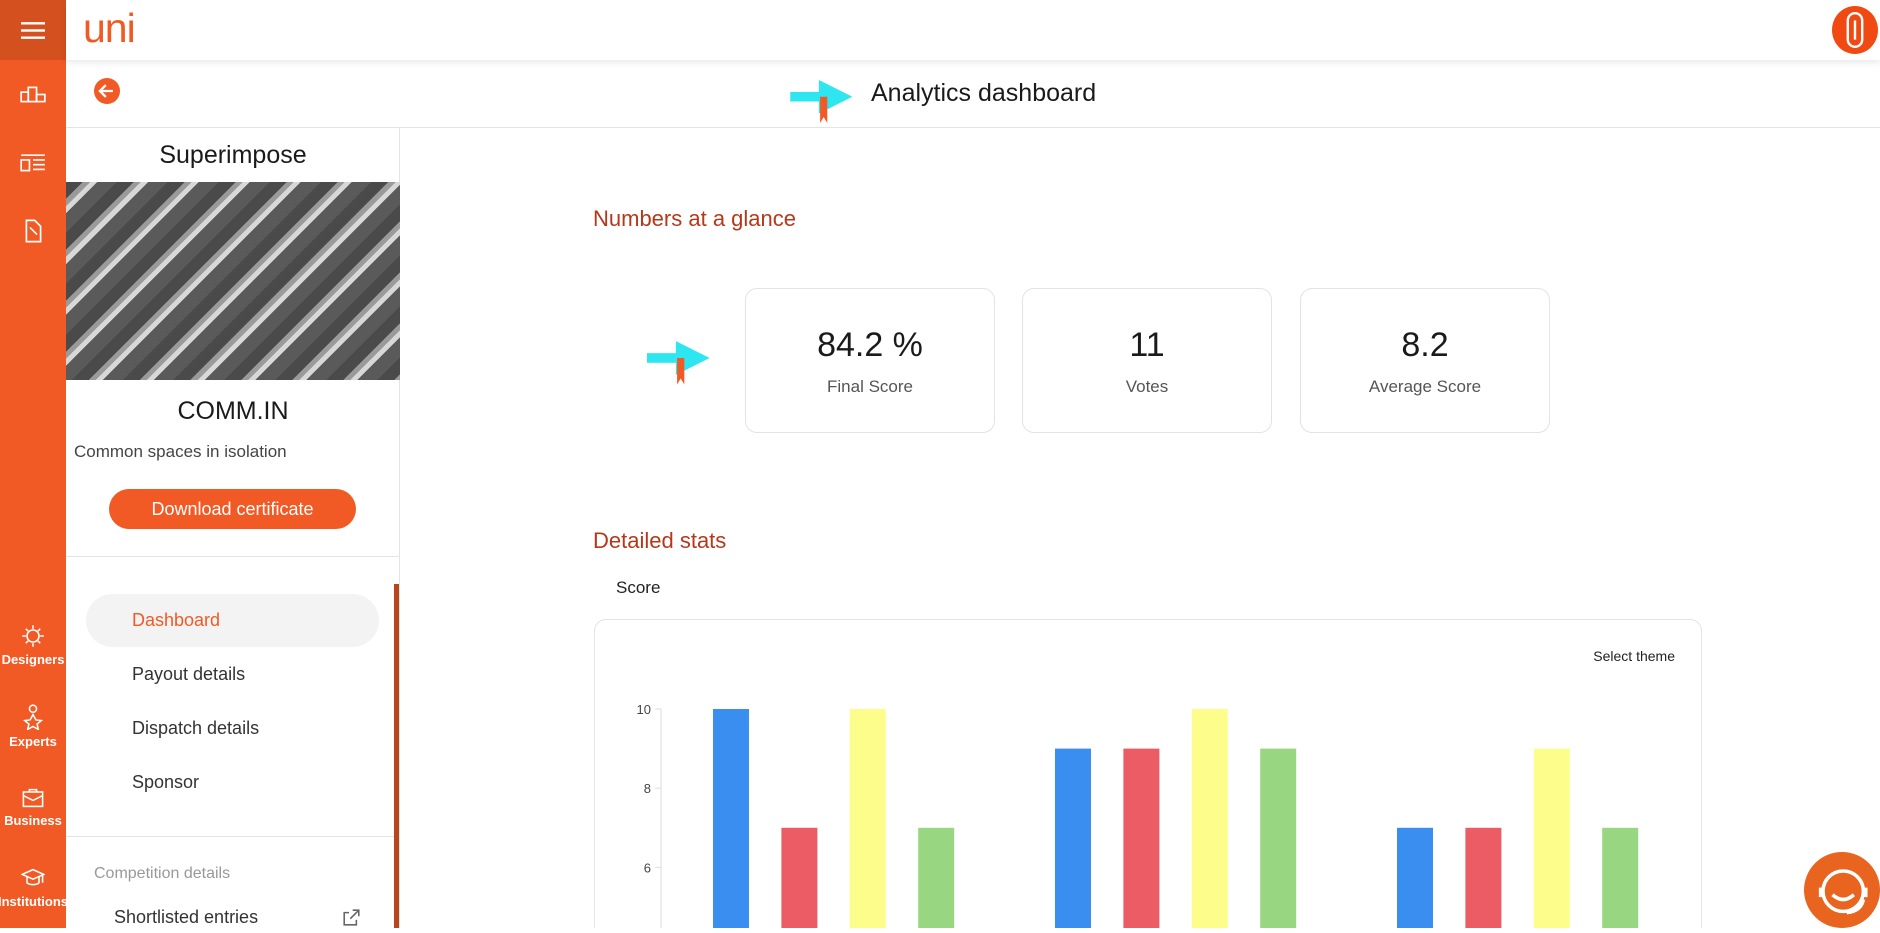 This screenshot has width=1880, height=933. What do you see at coordinates (33, 231) in the screenshot?
I see `edit-document-icon` at bounding box center [33, 231].